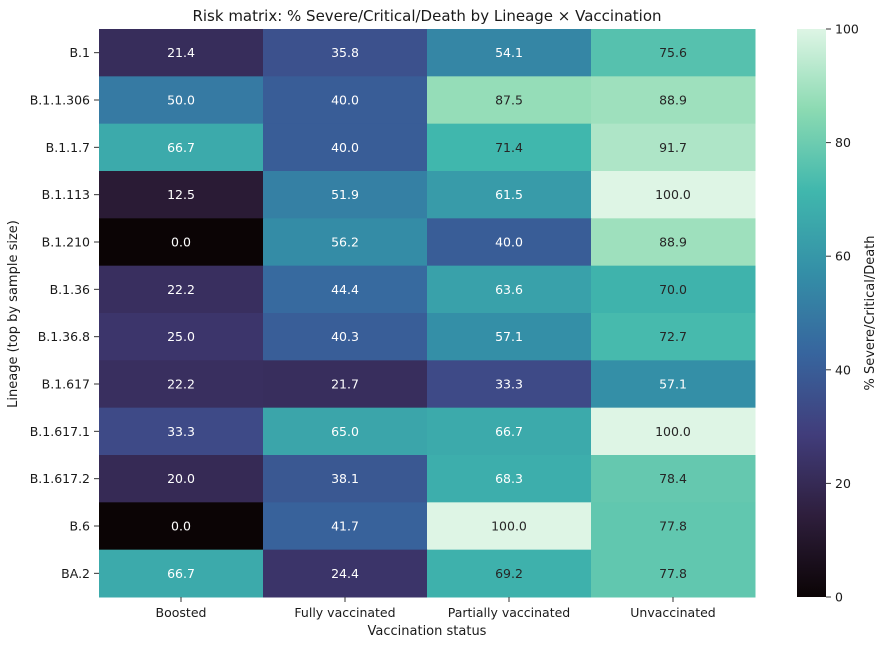  I want to click on cell-value-label: 54.1, so click(509, 52).